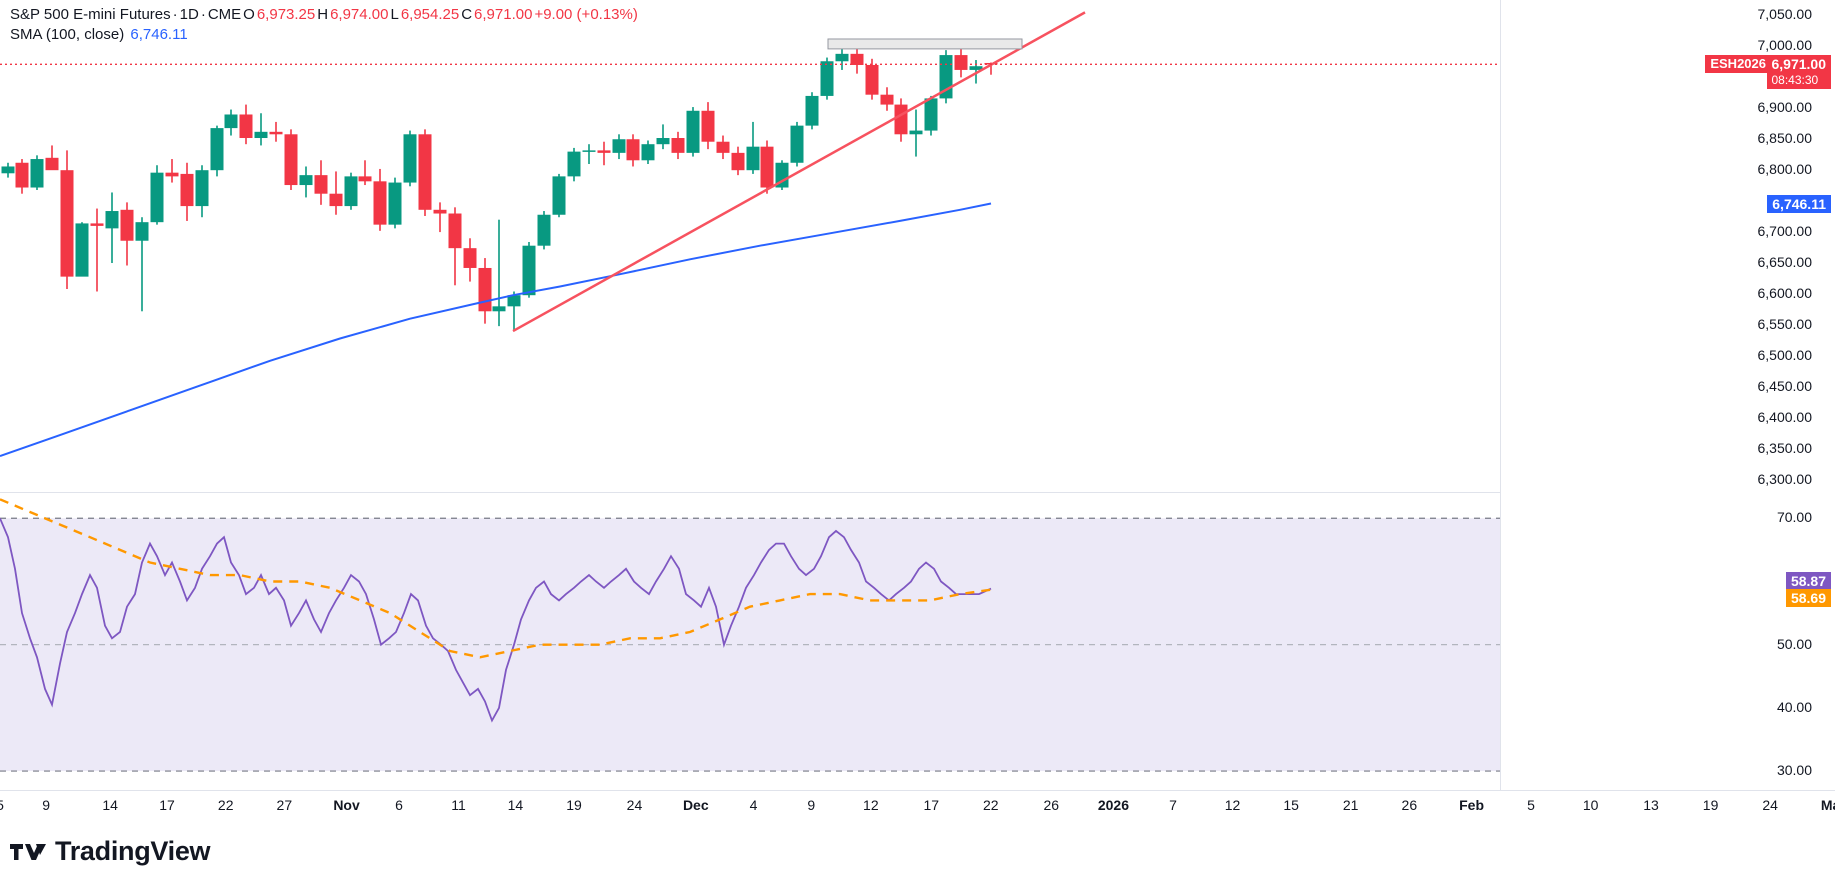  What do you see at coordinates (1785, 292) in the screenshot?
I see `price-axis-tick: 6,600.00` at bounding box center [1785, 292].